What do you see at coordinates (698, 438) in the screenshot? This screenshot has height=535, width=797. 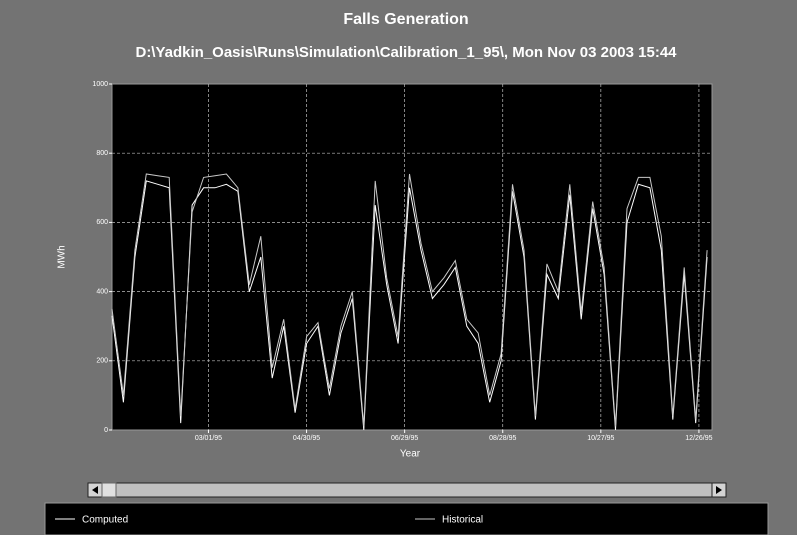 I see `x-tick-label: 12/26/95` at bounding box center [698, 438].